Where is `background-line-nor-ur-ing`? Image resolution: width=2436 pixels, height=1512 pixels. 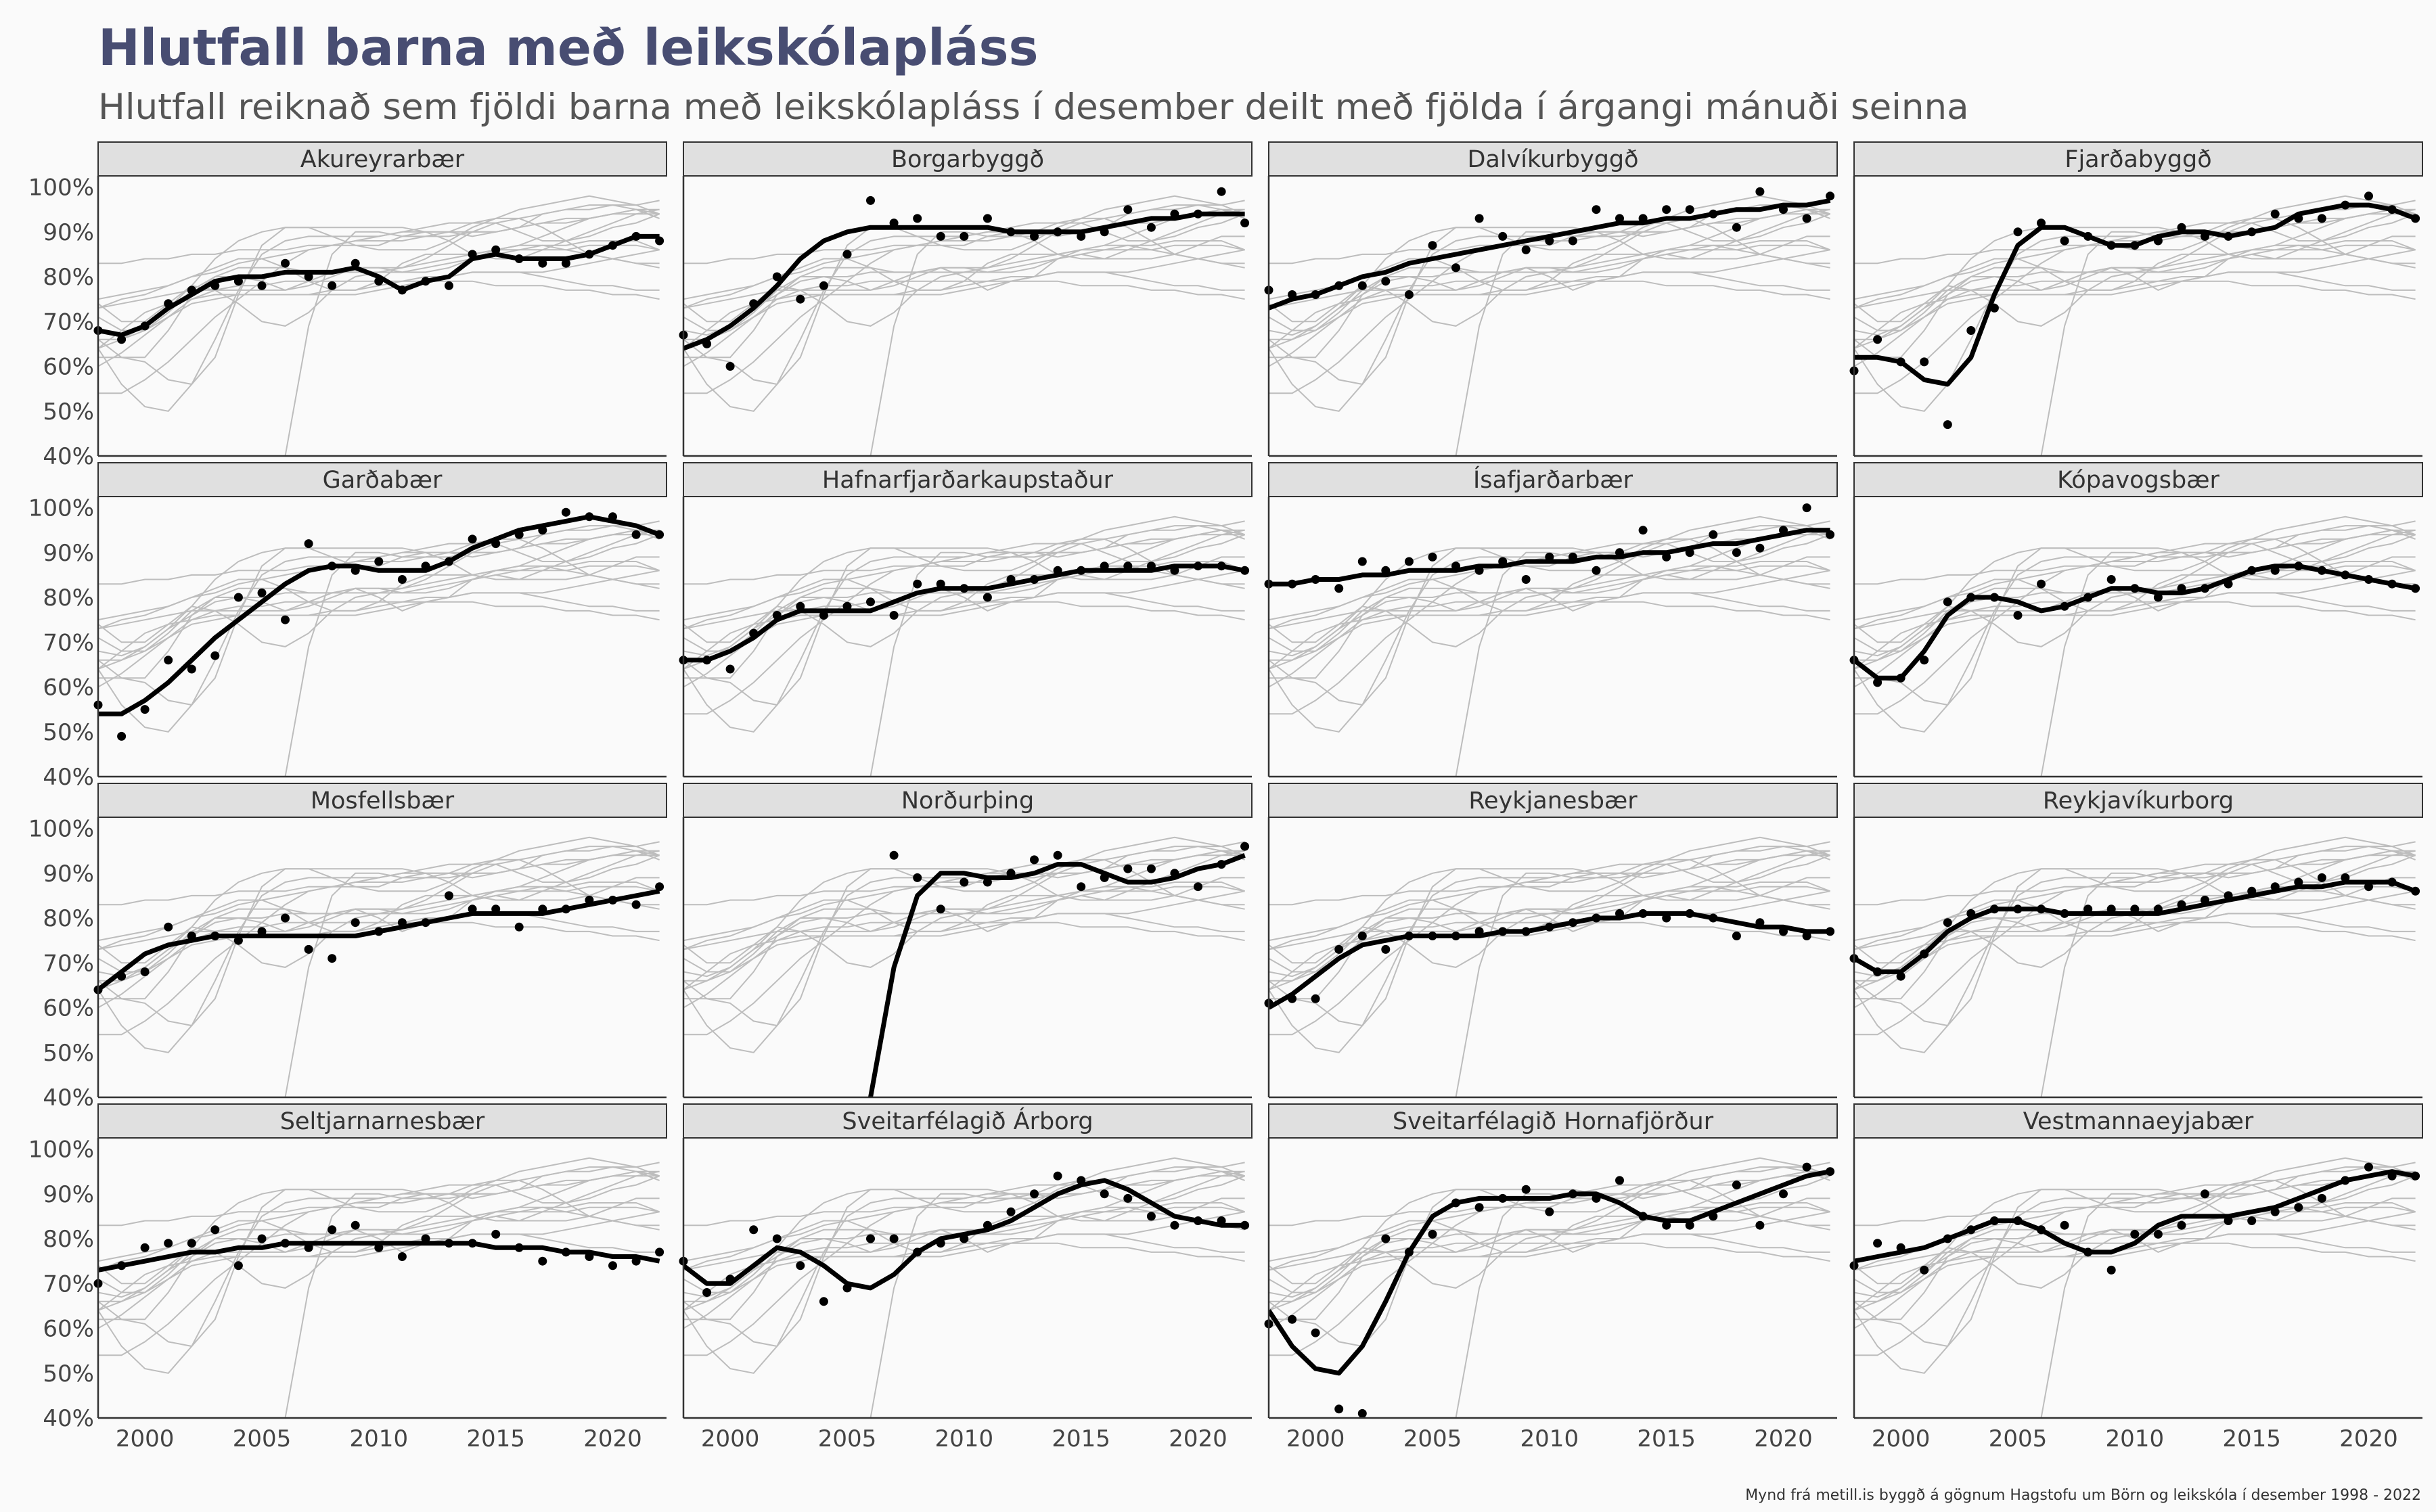 background-line-nor-ur-ing is located at coordinates (472, 1296).